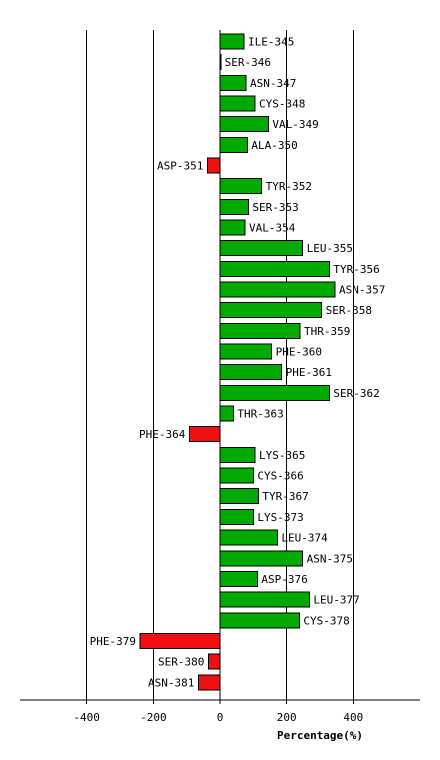 This screenshot has width=440, height=760. I want to click on x-tick-label-0: -400, so click(86, 717).